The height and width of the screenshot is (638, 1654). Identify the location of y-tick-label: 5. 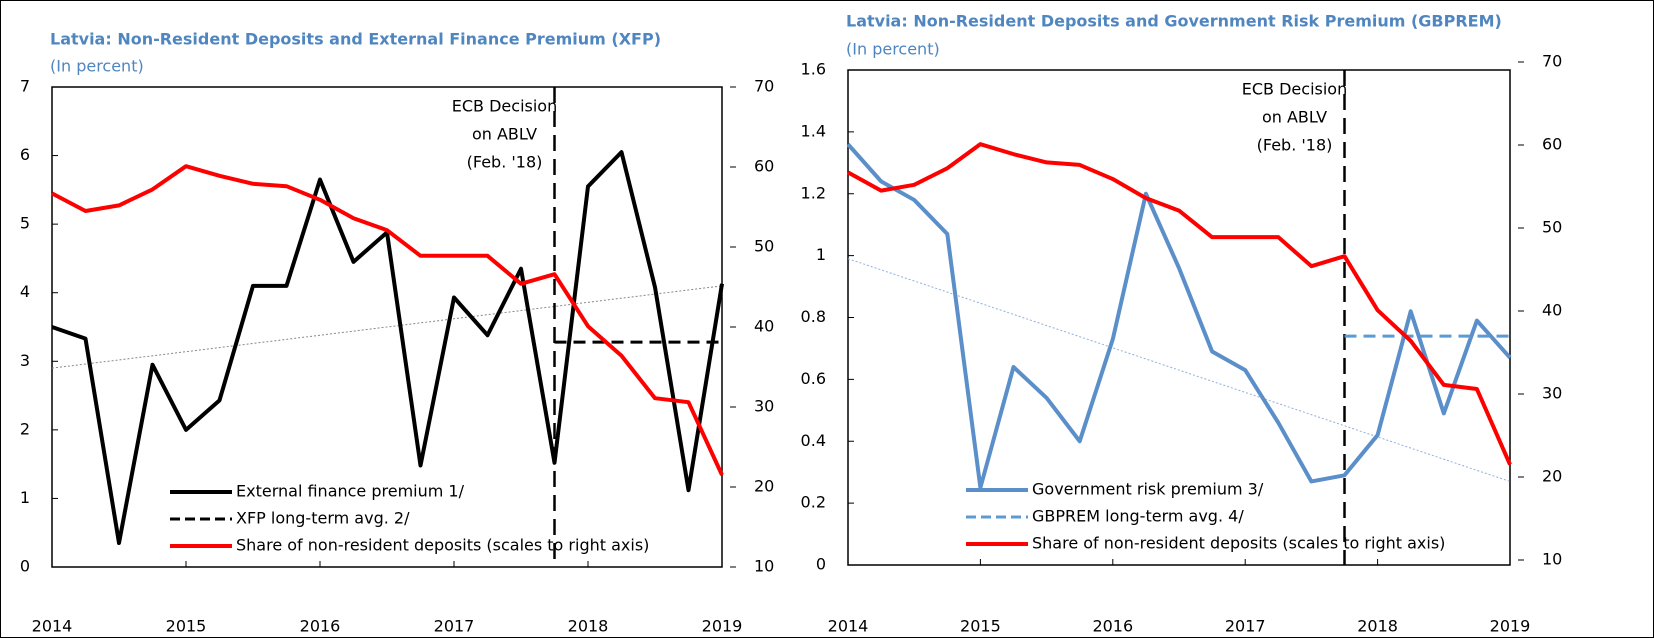
(25, 223).